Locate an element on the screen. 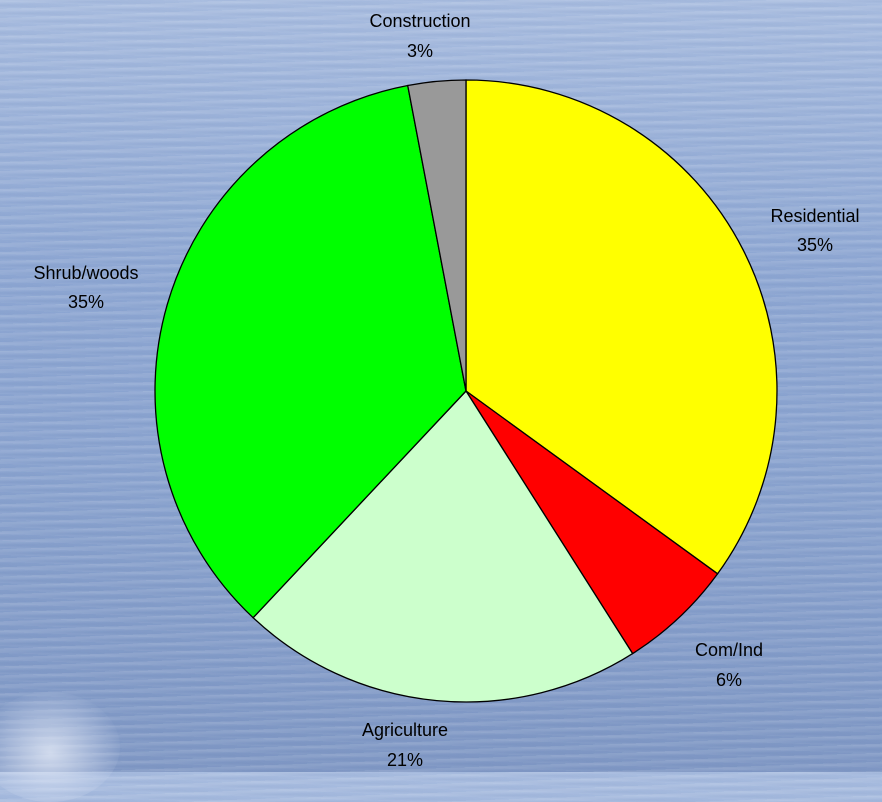 The width and height of the screenshot is (882, 802). label-comind-percent: 6% is located at coordinates (729, 680).